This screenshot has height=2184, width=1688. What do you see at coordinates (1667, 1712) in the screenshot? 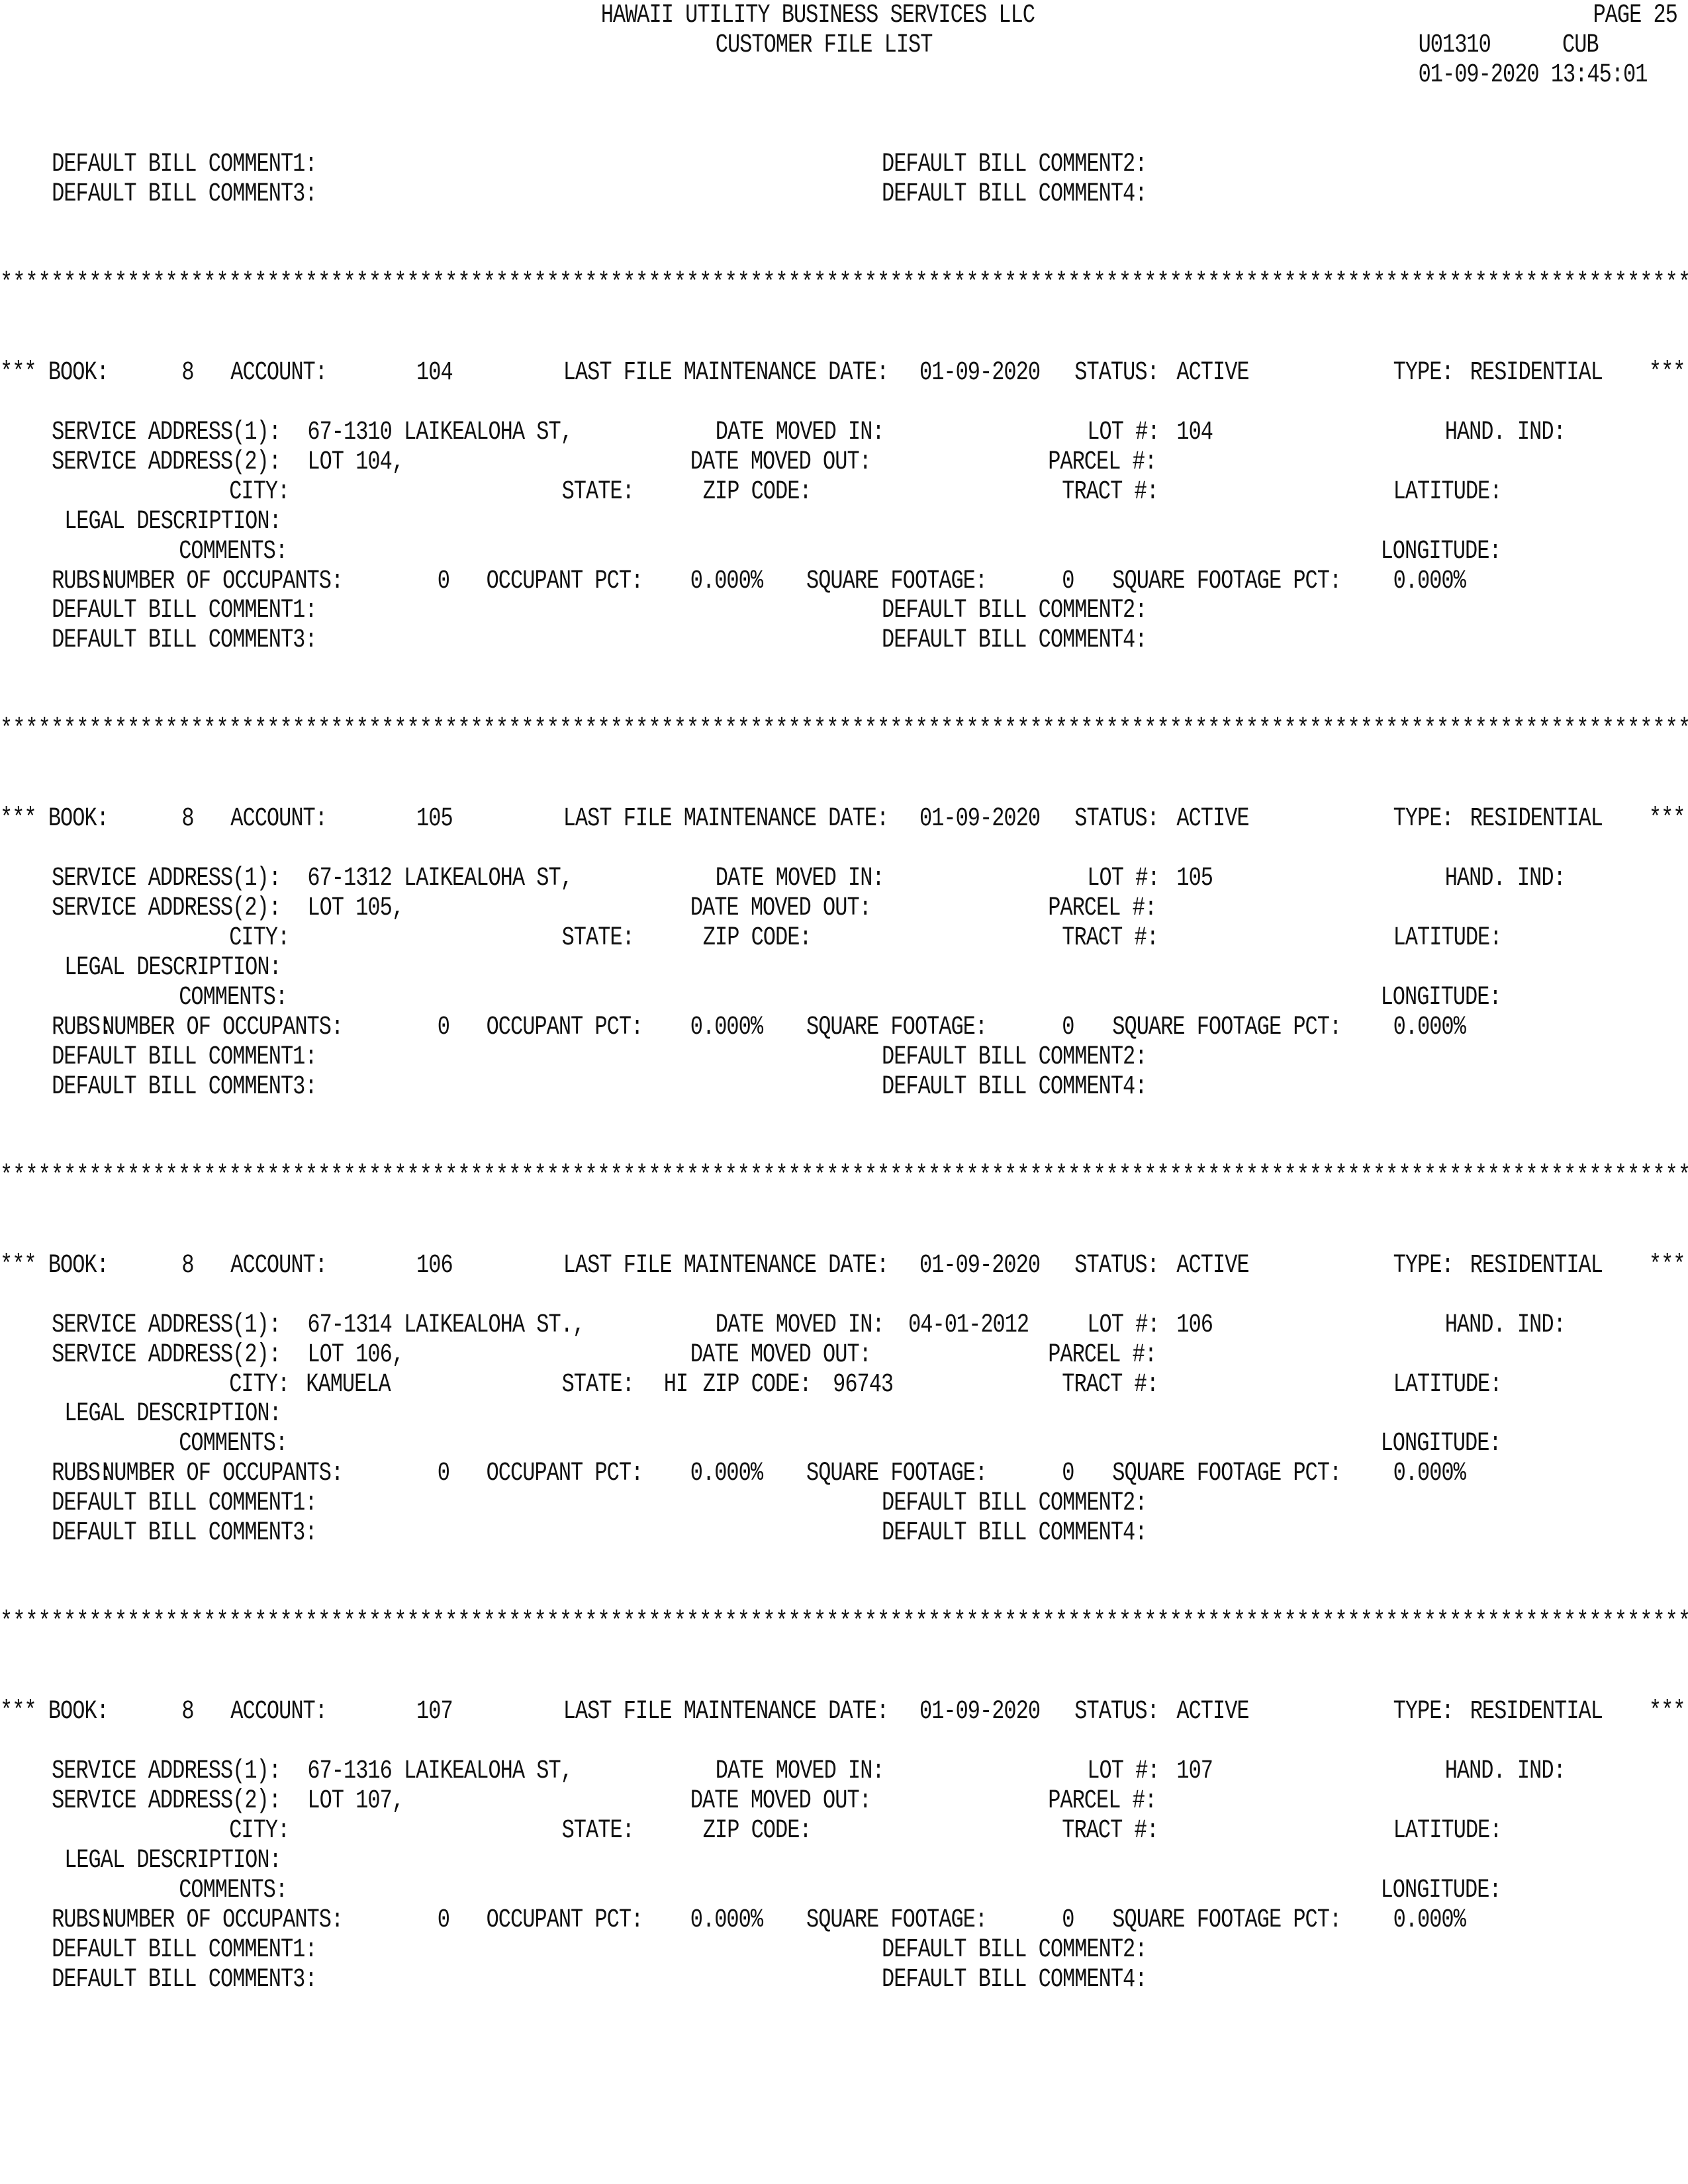
I see `record-end-marker: ***` at bounding box center [1667, 1712].